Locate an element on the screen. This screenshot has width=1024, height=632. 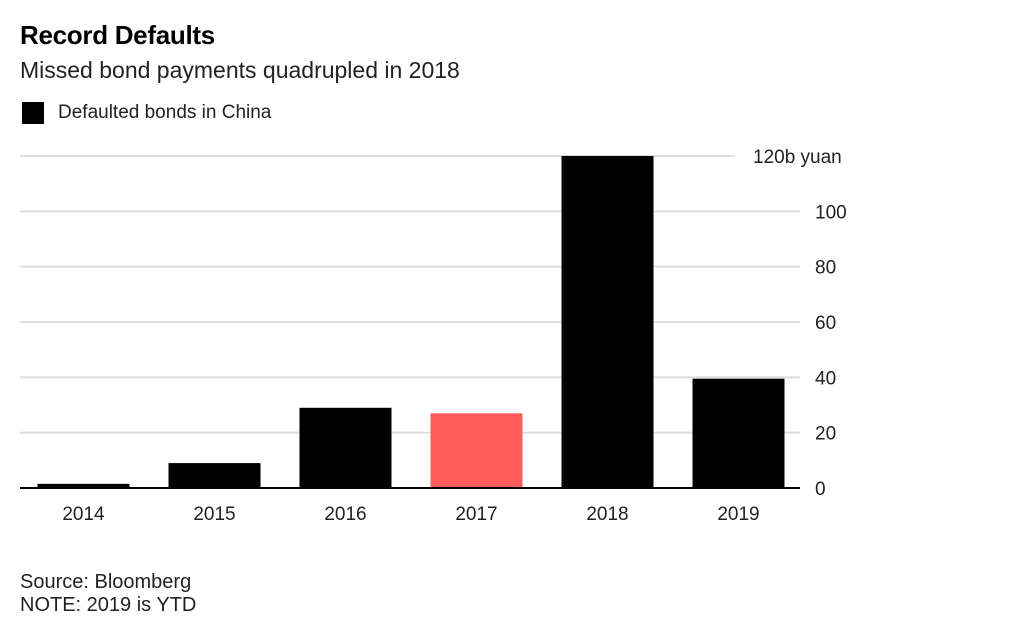
y-tick-label: 0 is located at coordinates (820, 489).